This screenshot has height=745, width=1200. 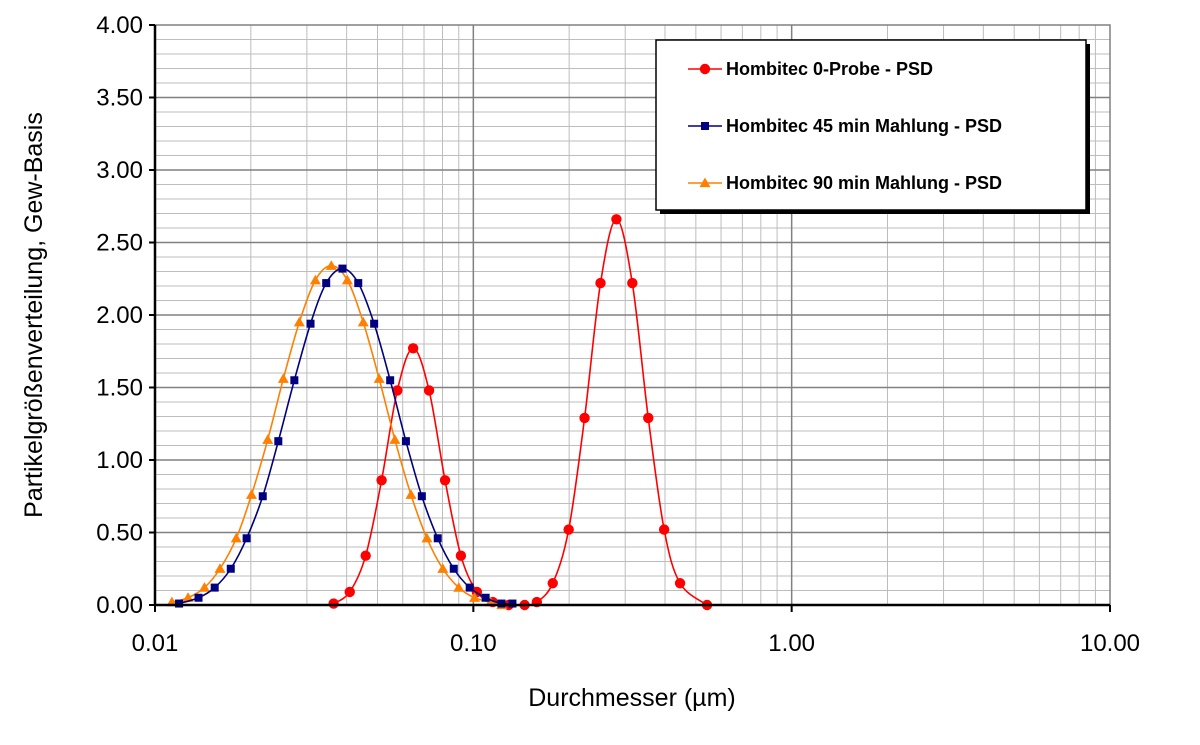 I want to click on legend-item-1: Hombitec 0-Probe - PSD, so click(x=810, y=69).